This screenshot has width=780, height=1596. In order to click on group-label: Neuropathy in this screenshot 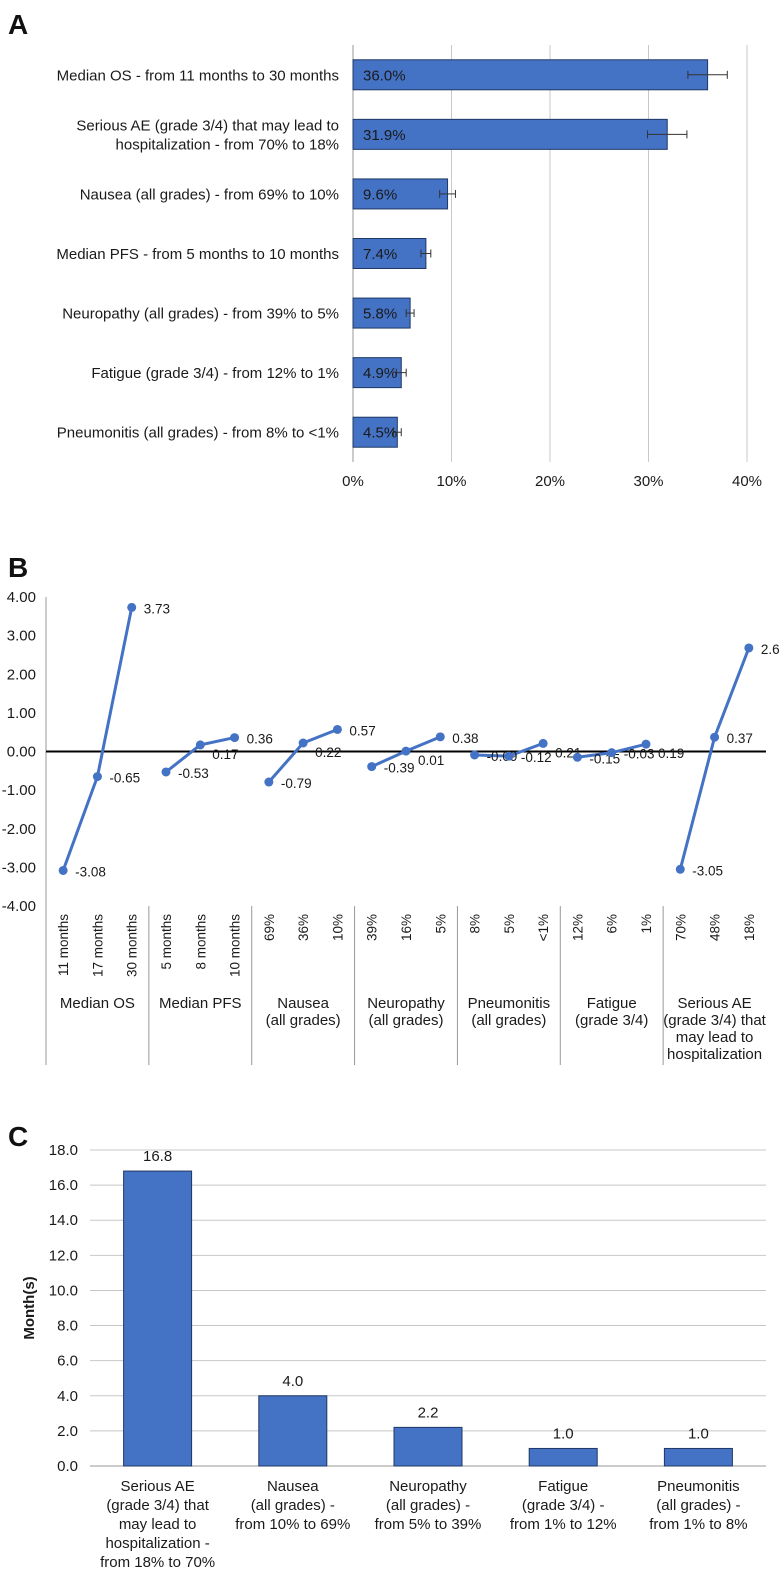, I will do `click(406, 1003)`.